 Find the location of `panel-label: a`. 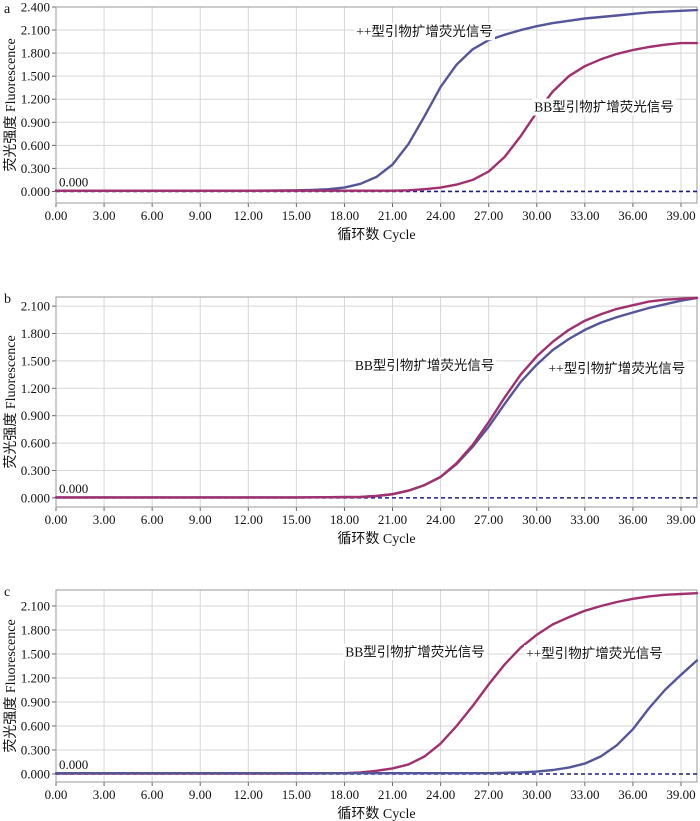

panel-label: a is located at coordinates (7, 9).